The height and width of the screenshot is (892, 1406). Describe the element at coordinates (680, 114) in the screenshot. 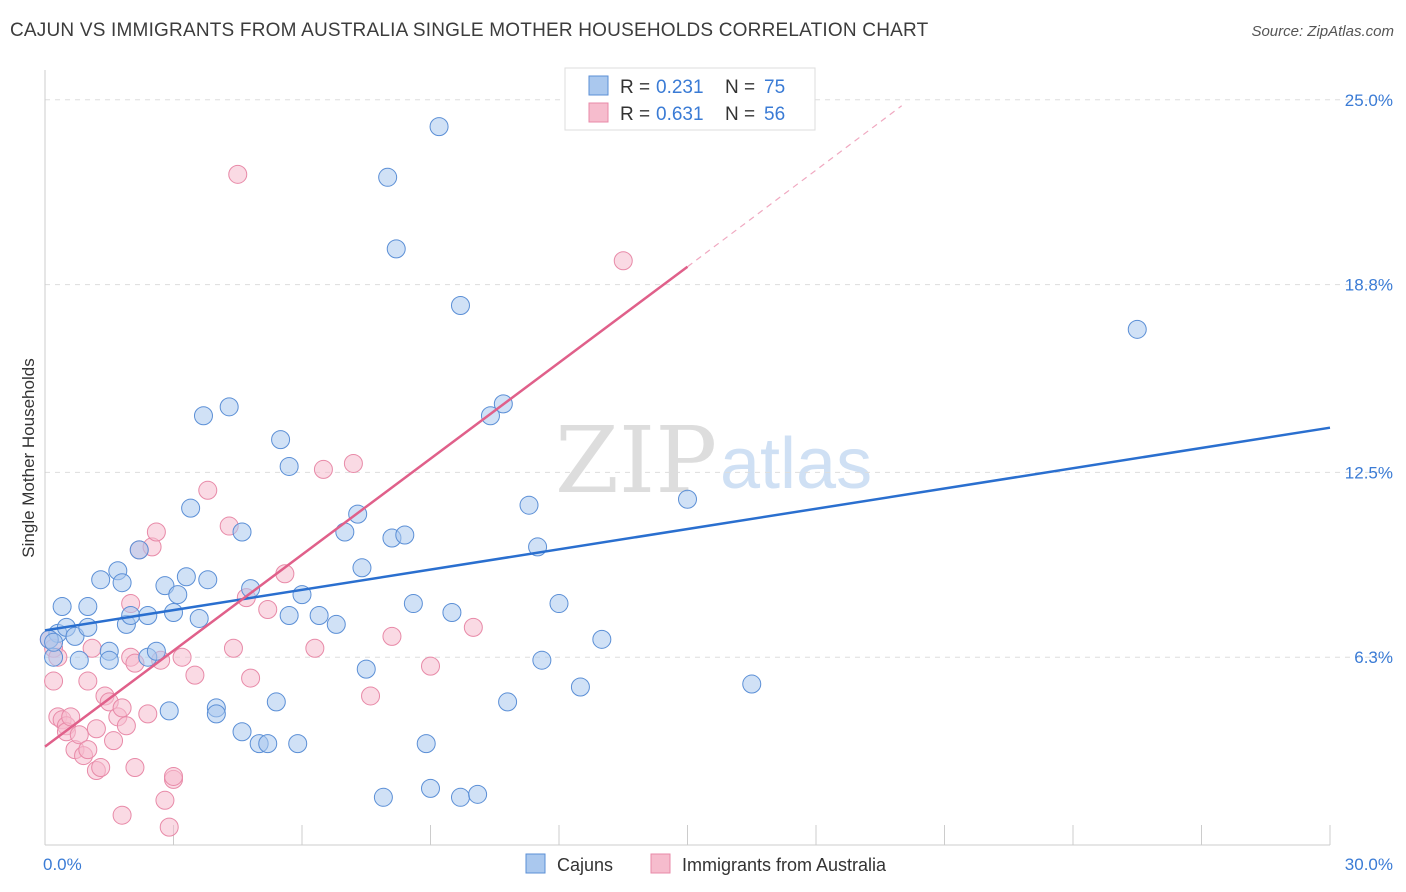

I see `legend-r-value-2: 0.631` at that location.